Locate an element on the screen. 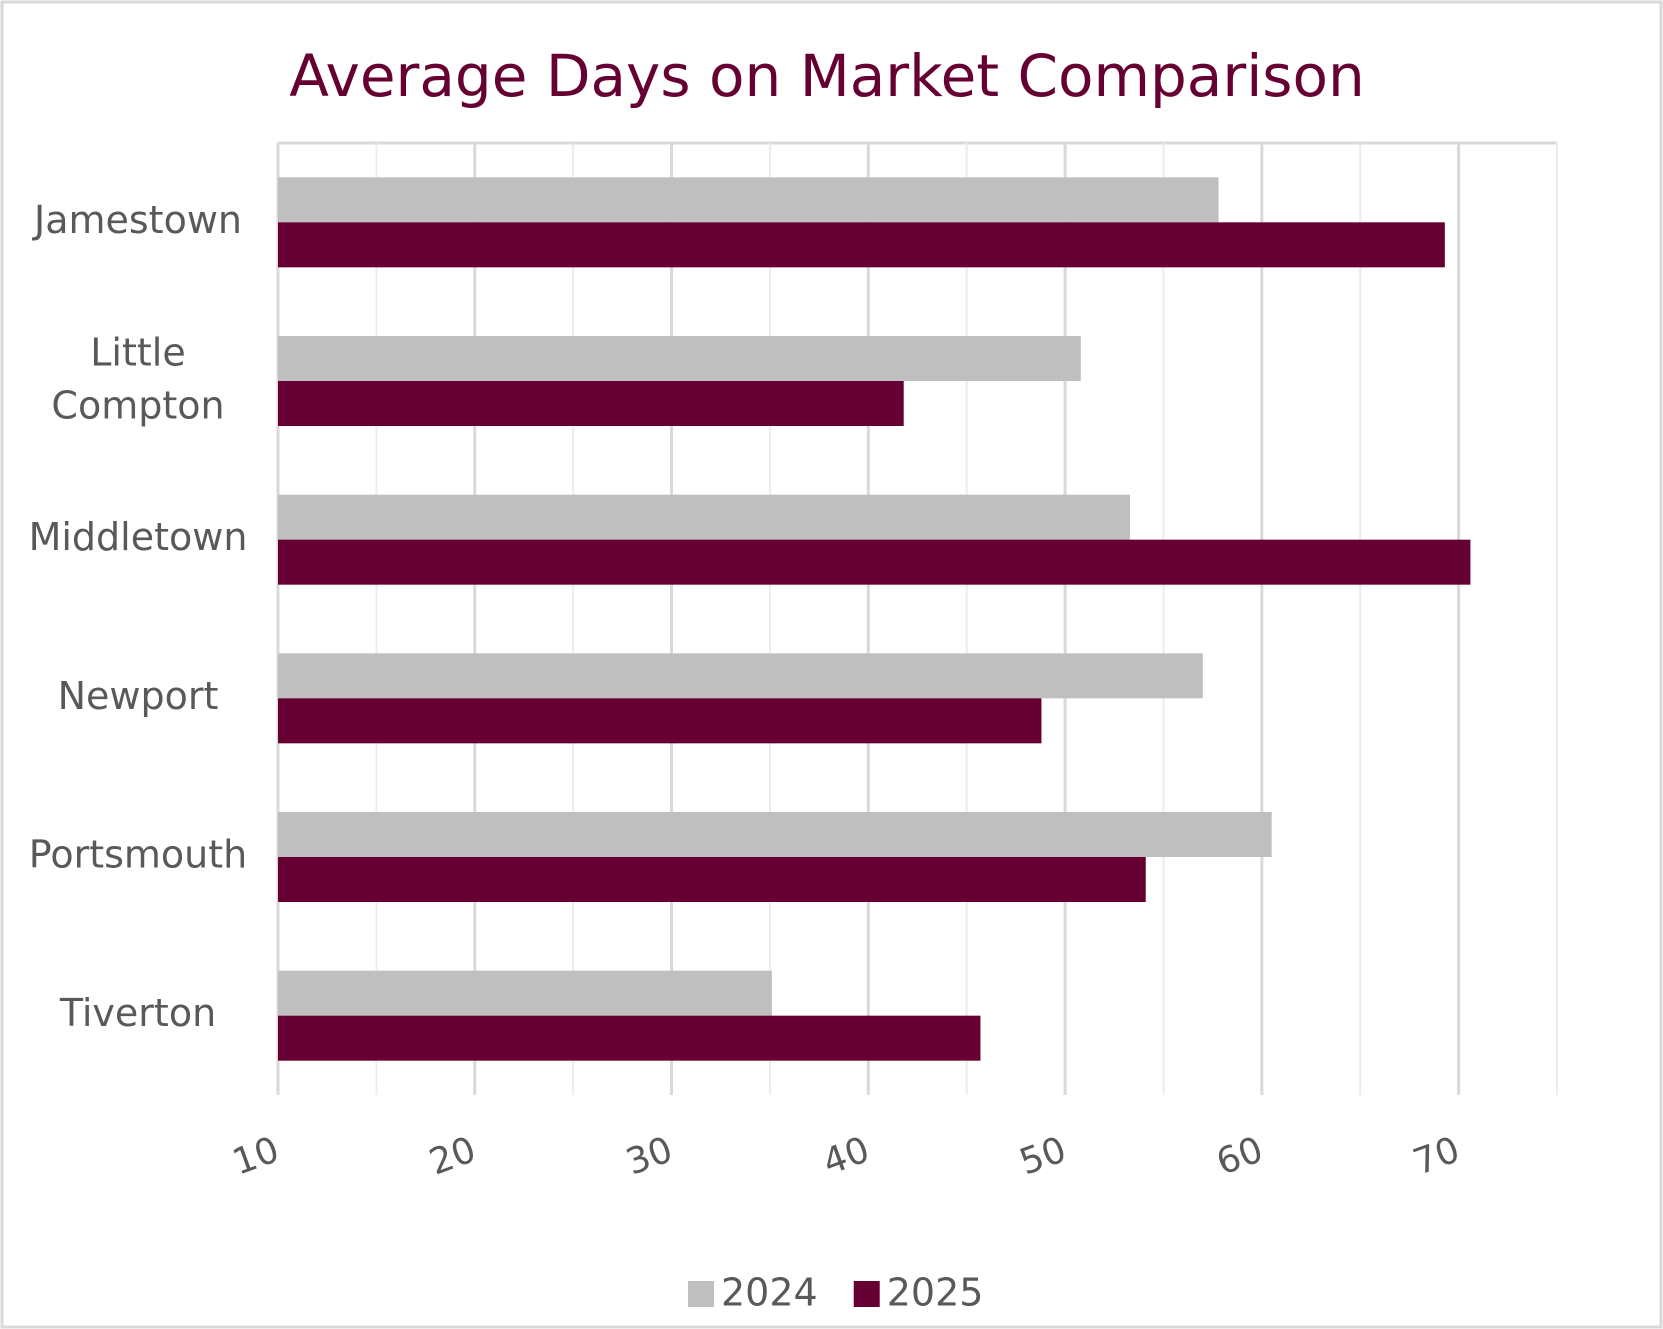  legend-label: 2025 is located at coordinates (935, 1293).